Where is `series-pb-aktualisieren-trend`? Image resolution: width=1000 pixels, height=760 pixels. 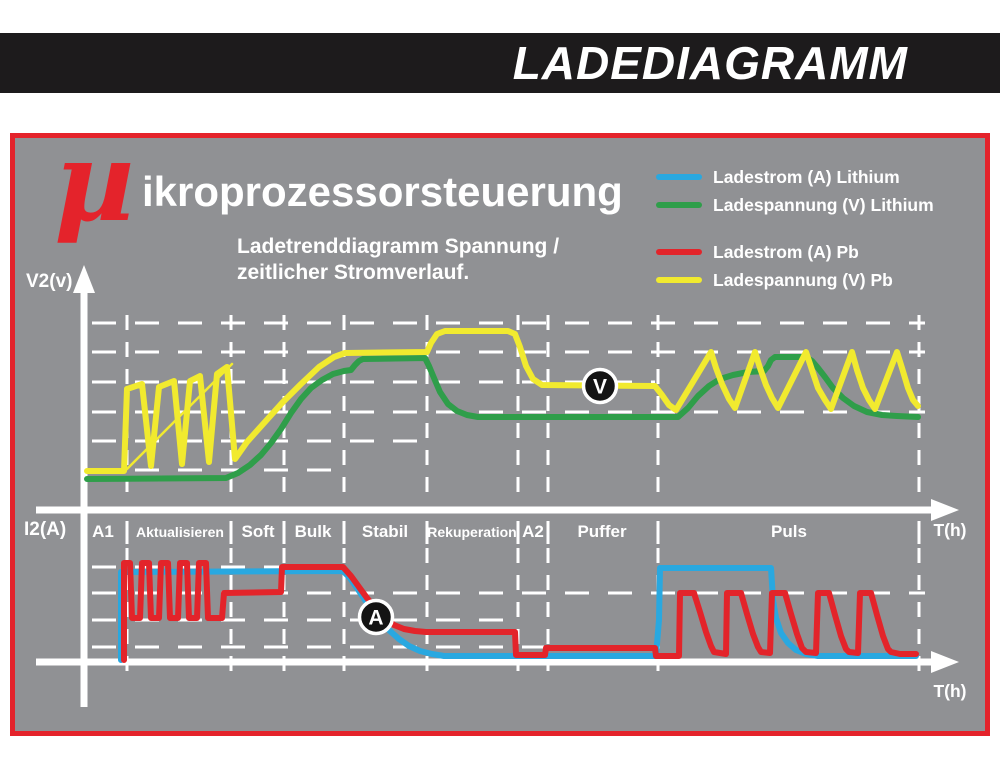 series-pb-aktualisieren-trend is located at coordinates (179, 416).